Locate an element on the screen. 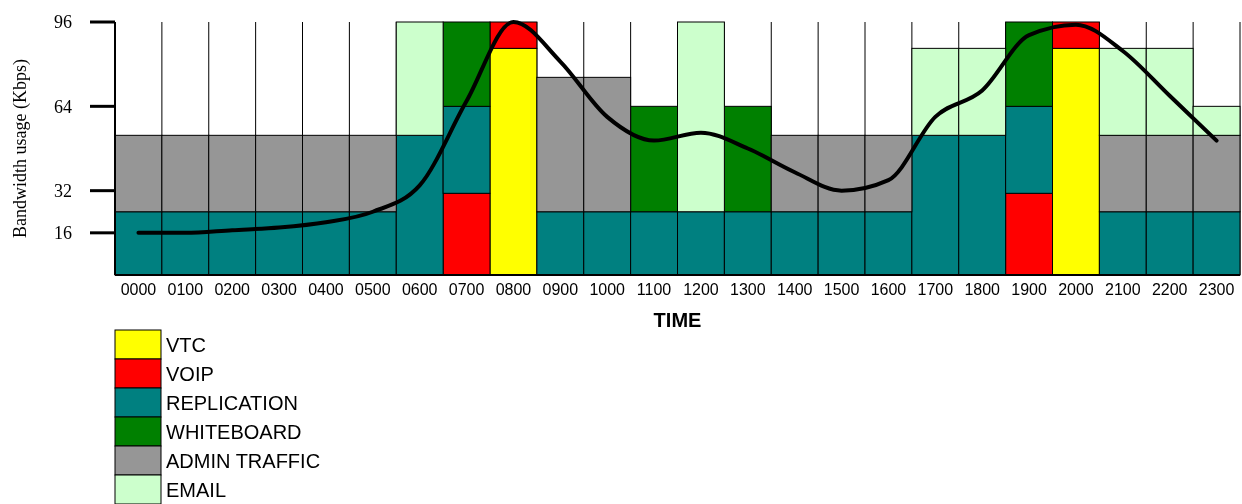 The height and width of the screenshot is (504, 1242). x-tick-label: 0000 is located at coordinates (138, 289).